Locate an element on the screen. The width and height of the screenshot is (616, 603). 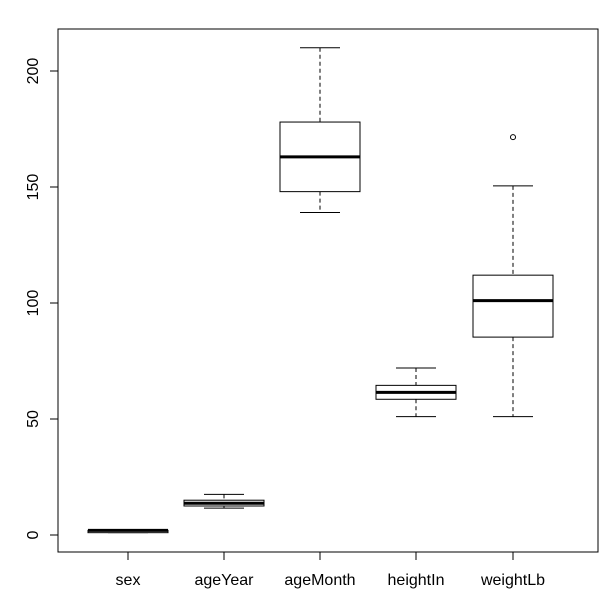
outlier-point is located at coordinates (513, 137).